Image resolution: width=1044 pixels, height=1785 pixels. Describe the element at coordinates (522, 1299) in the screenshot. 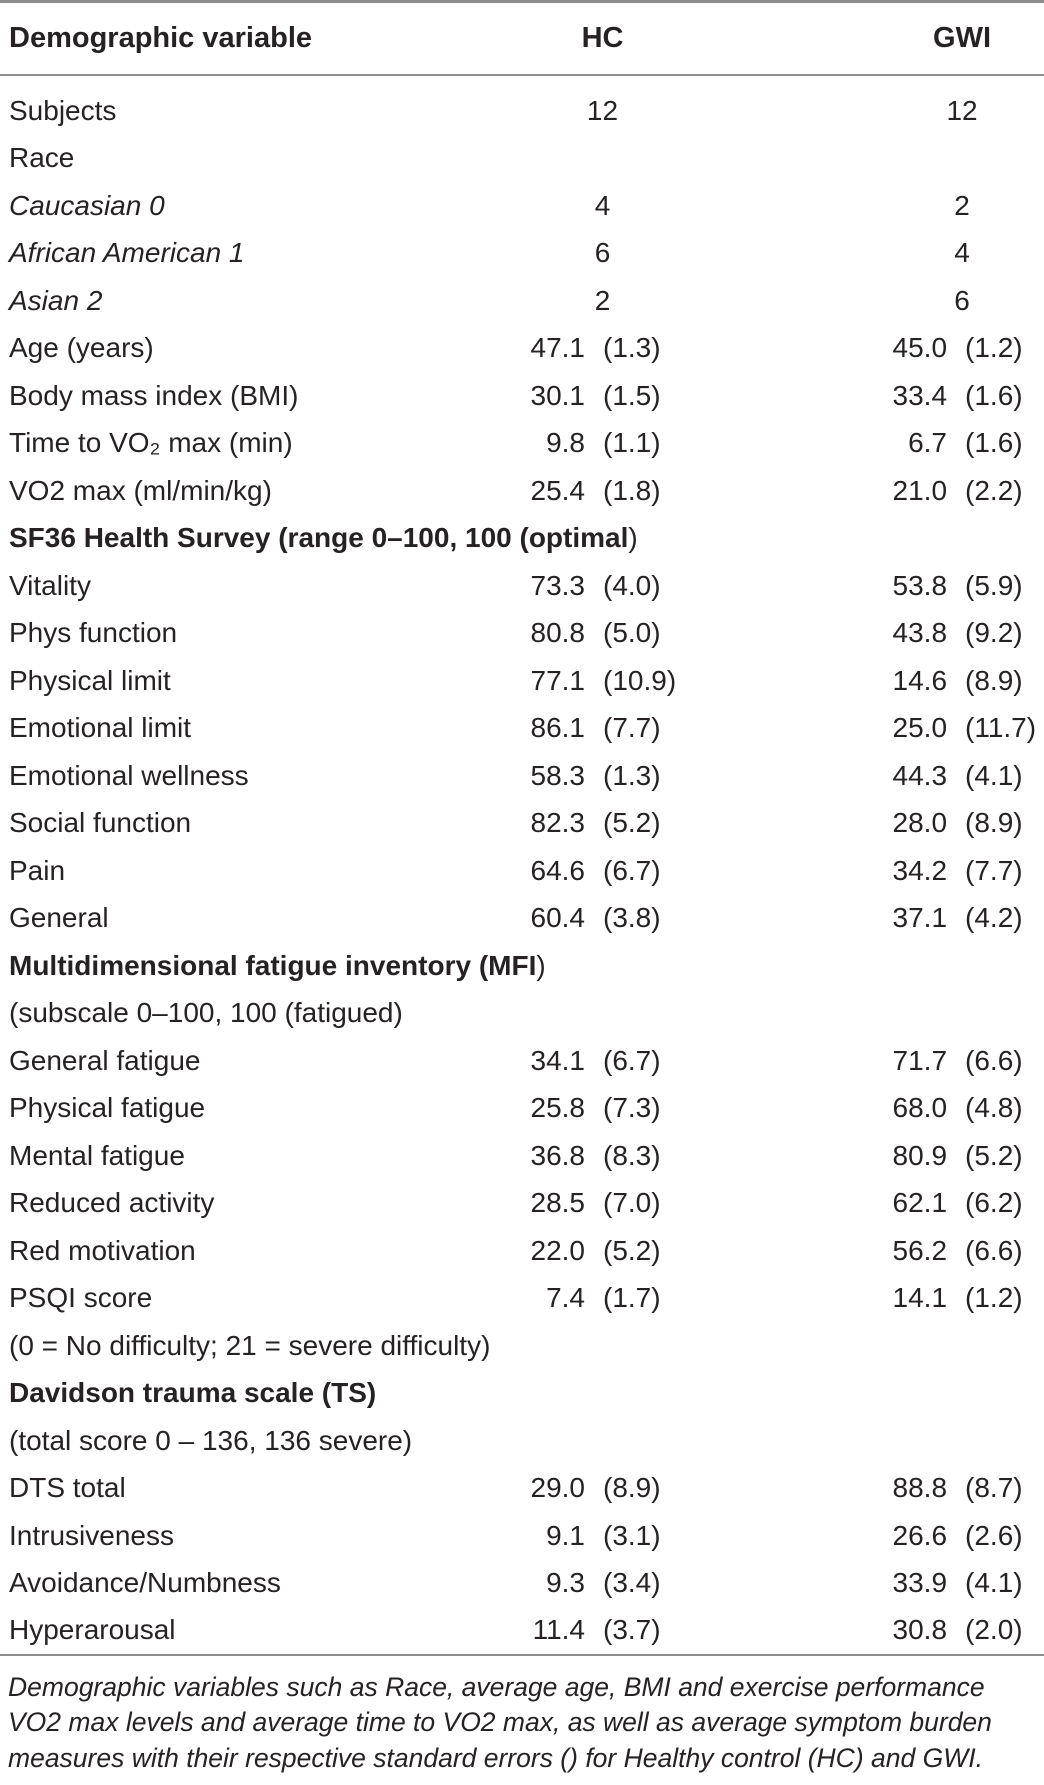

I see `table-row: PSQI score 7.4 (1.7) 14.1 (1.2)` at that location.